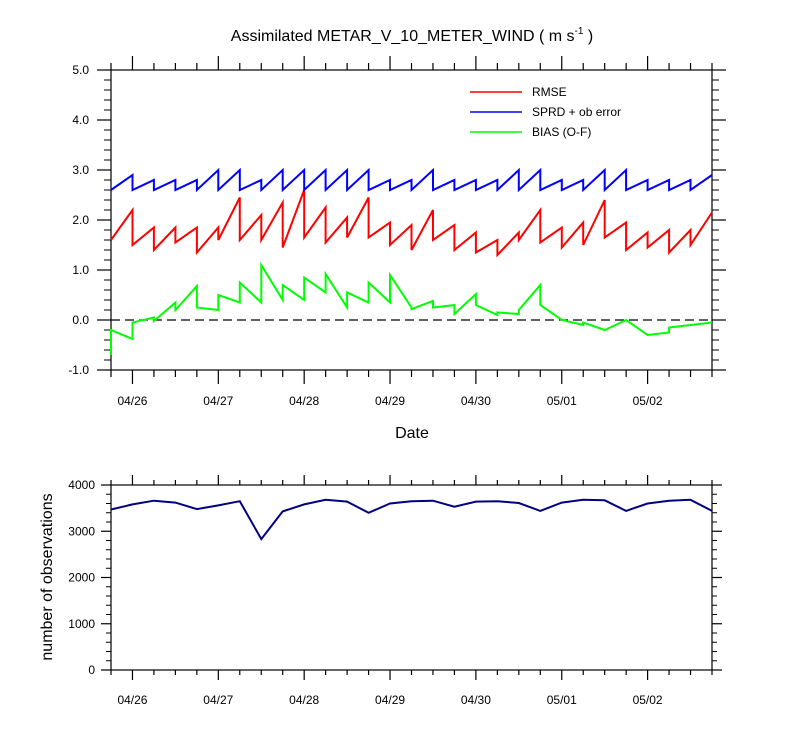 Image resolution: width=800 pixels, height=750 pixels. What do you see at coordinates (579, 31) in the screenshot?
I see `chart-title-units-sup: -1` at bounding box center [579, 31].